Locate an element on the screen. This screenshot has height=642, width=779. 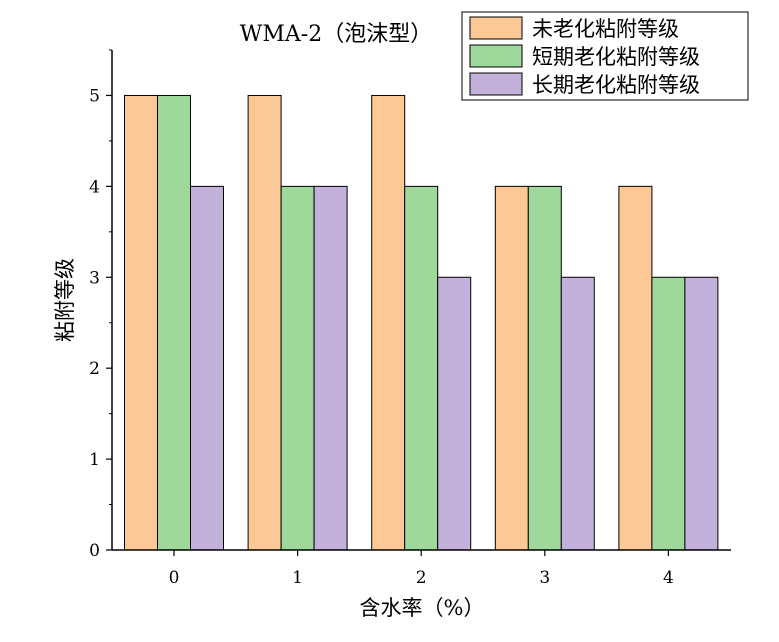
y-tick-label: 0 is located at coordinates (94, 551).